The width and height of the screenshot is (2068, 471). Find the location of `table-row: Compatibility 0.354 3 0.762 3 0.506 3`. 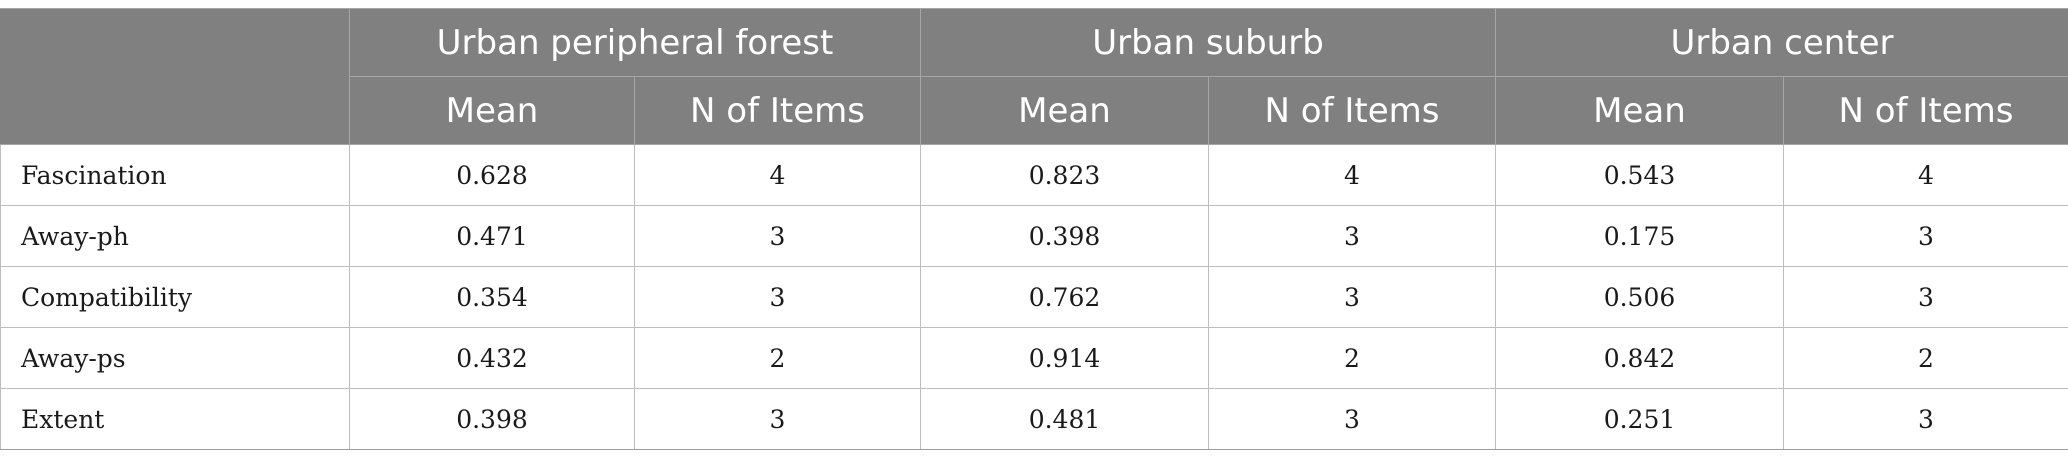

table-row: Compatibility 0.354 3 0.762 3 0.506 3 is located at coordinates (1034, 297).